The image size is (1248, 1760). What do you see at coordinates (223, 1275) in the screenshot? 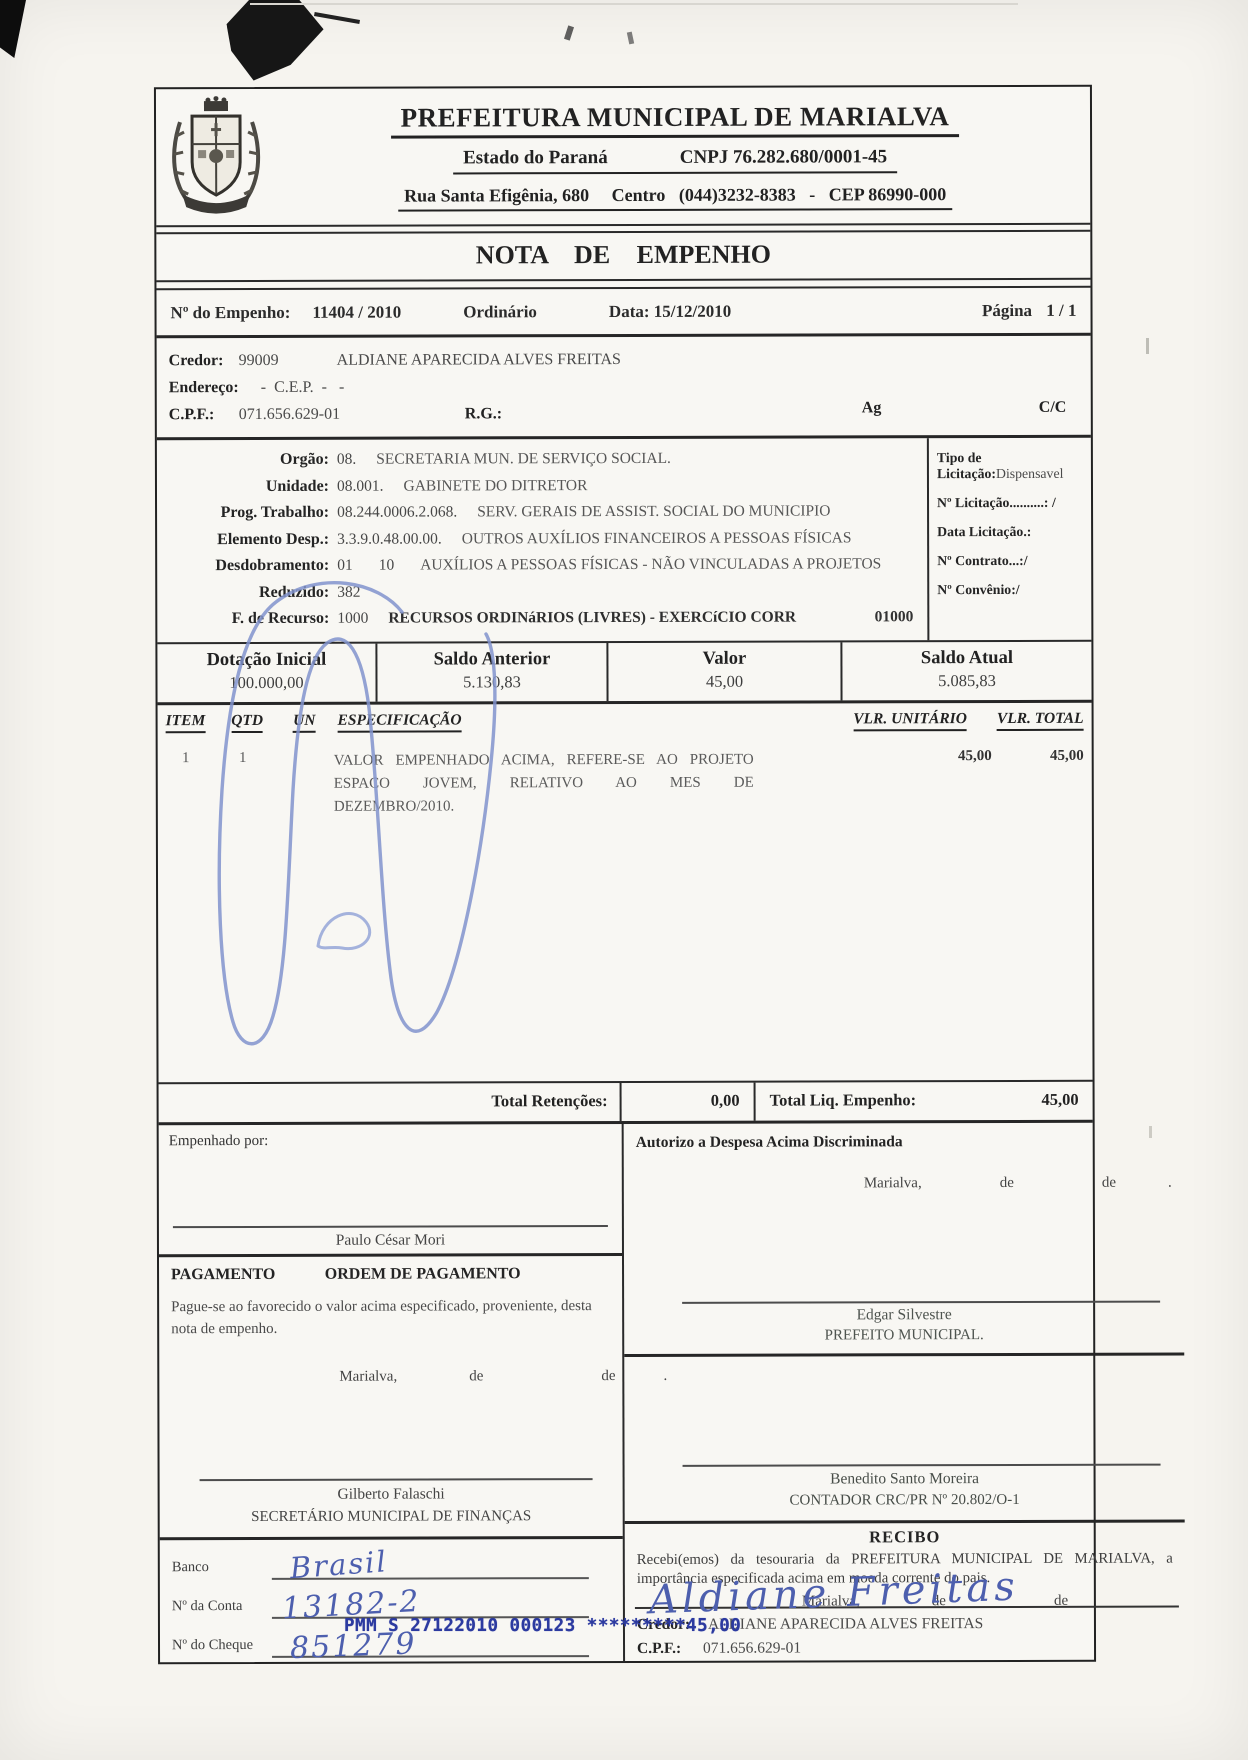
I see `pagamento-title: PAGAMENTO` at bounding box center [223, 1275].